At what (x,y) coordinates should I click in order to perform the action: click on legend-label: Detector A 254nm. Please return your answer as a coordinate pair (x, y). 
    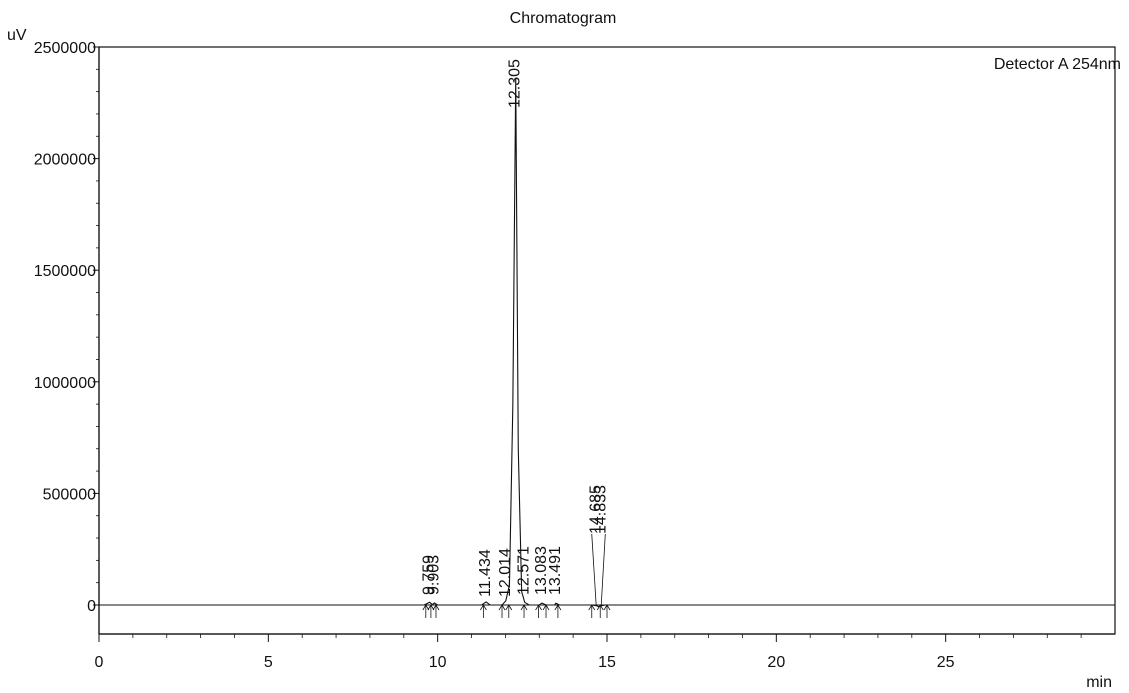
    Looking at the image, I should click on (1057, 64).